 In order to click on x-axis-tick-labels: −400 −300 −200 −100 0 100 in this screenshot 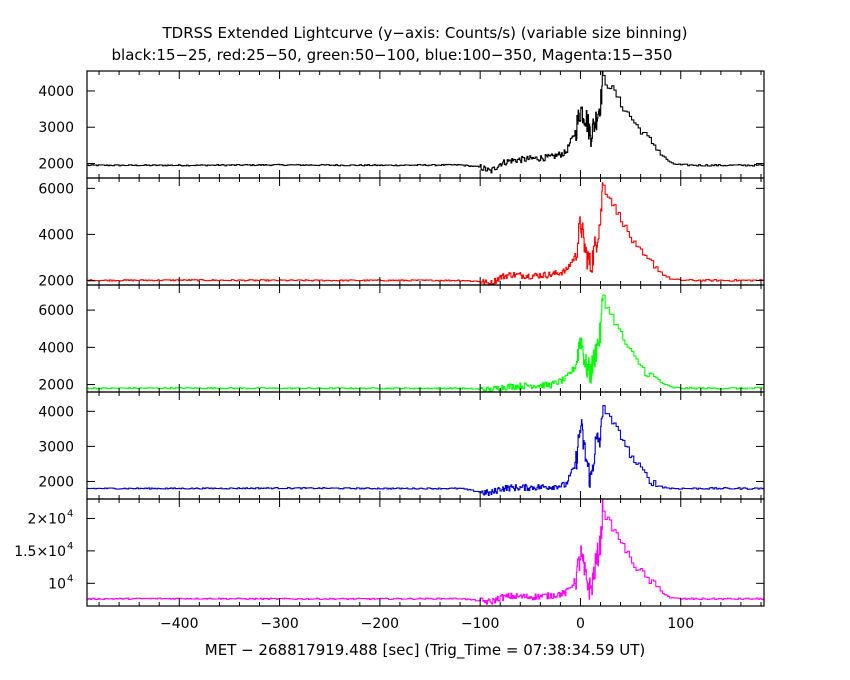, I will do `click(427, 624)`.